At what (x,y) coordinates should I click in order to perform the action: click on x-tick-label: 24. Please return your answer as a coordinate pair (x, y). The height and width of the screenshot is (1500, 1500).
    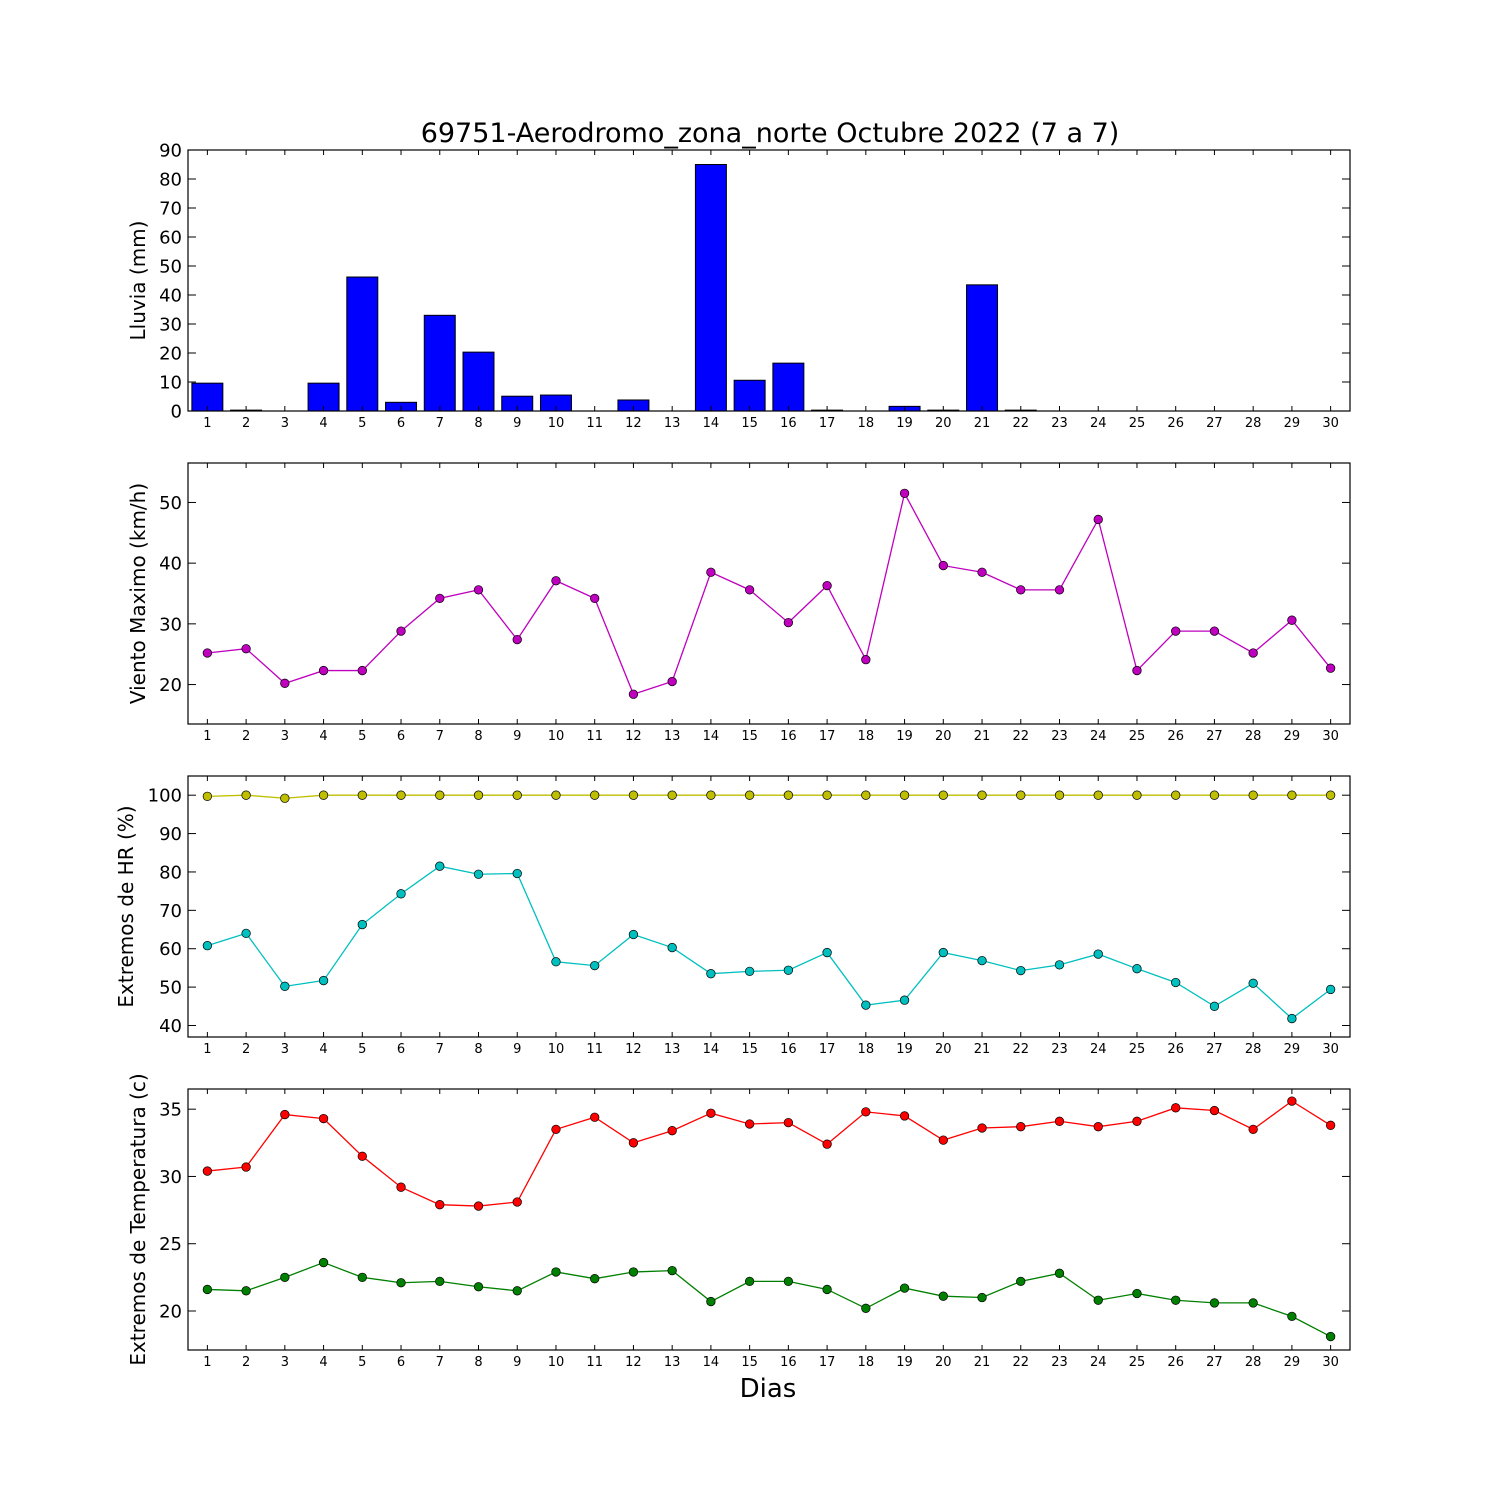
    Looking at the image, I should click on (1098, 736).